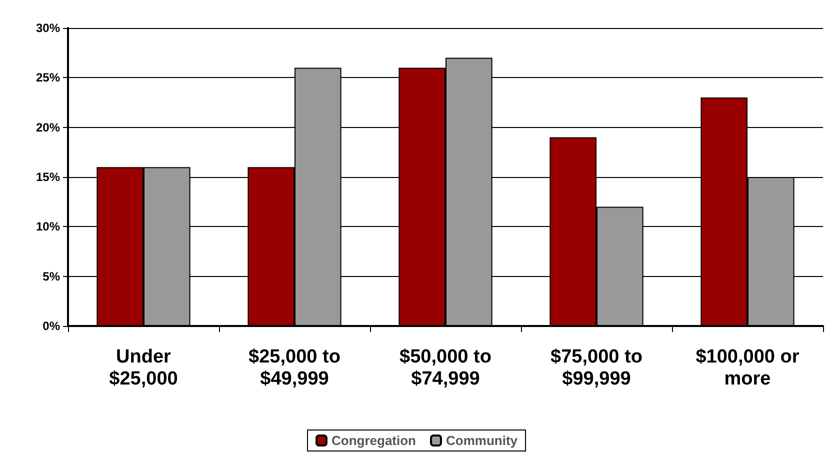  I want to click on x-tick-label: $100,000 or more, so click(748, 368).